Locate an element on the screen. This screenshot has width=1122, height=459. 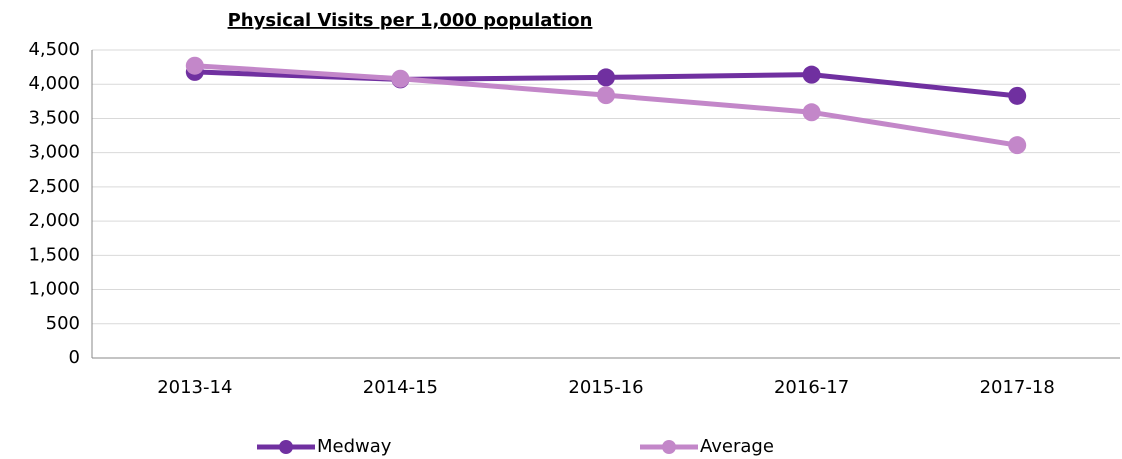
legend-label: Average is located at coordinates (737, 446).